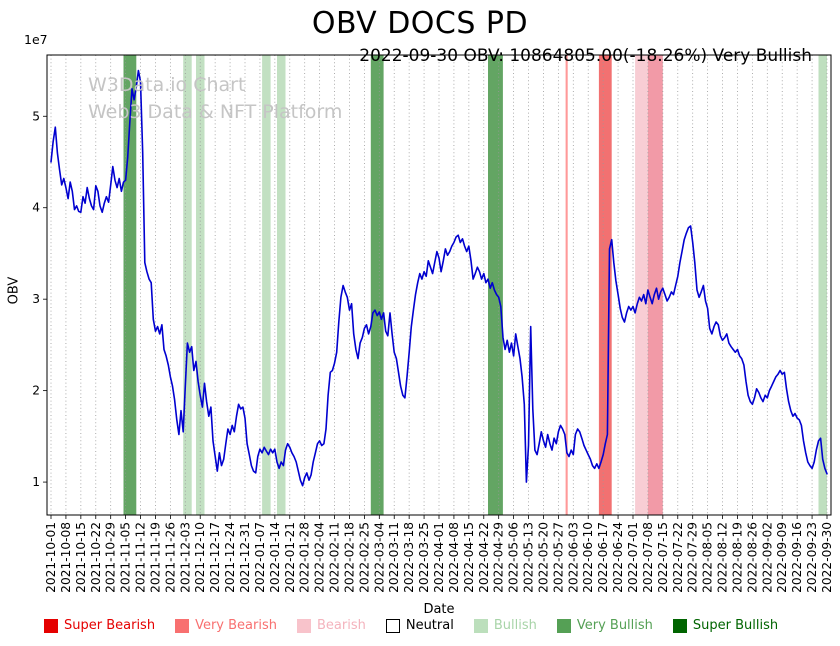  I want to click on x-tick-label: 2022-07-15, so click(663, 557).